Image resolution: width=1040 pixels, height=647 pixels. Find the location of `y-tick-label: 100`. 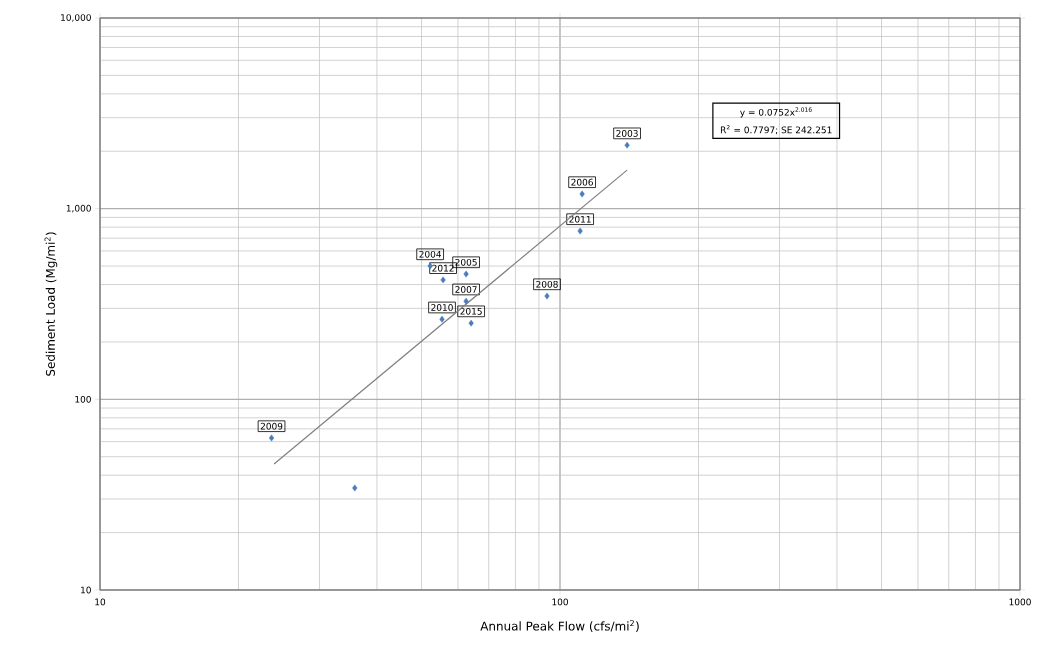

y-tick-label: 100 is located at coordinates (83, 399).